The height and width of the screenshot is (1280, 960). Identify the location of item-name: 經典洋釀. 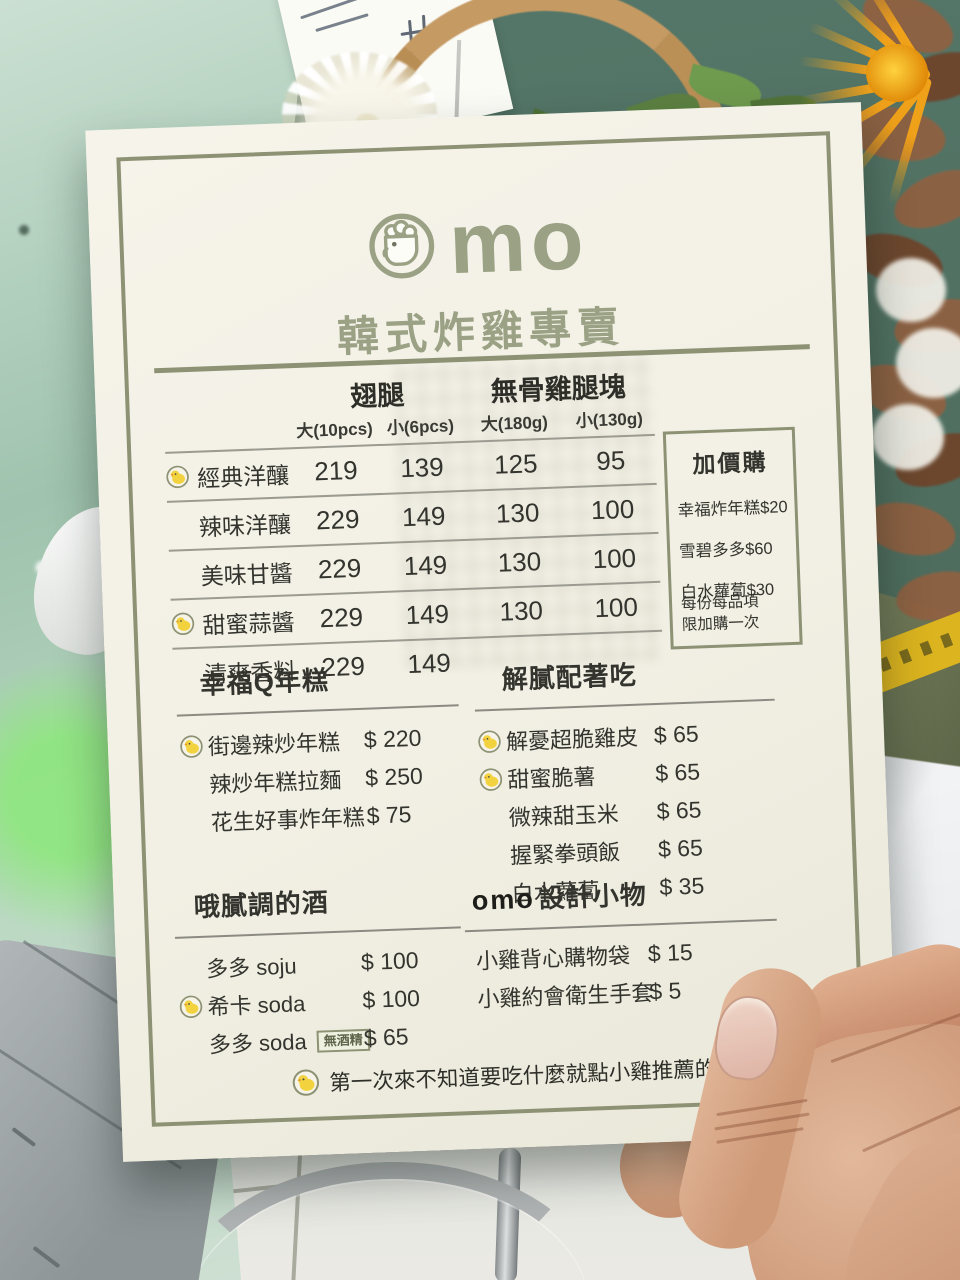
(243, 476).